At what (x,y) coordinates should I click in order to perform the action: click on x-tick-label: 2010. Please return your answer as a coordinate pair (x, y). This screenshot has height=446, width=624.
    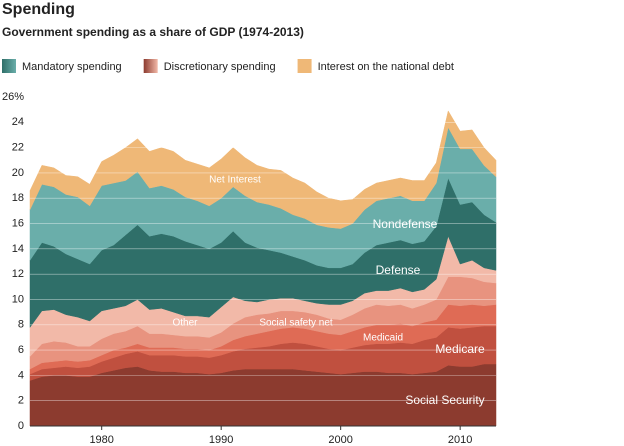
    Looking at the image, I should click on (460, 440).